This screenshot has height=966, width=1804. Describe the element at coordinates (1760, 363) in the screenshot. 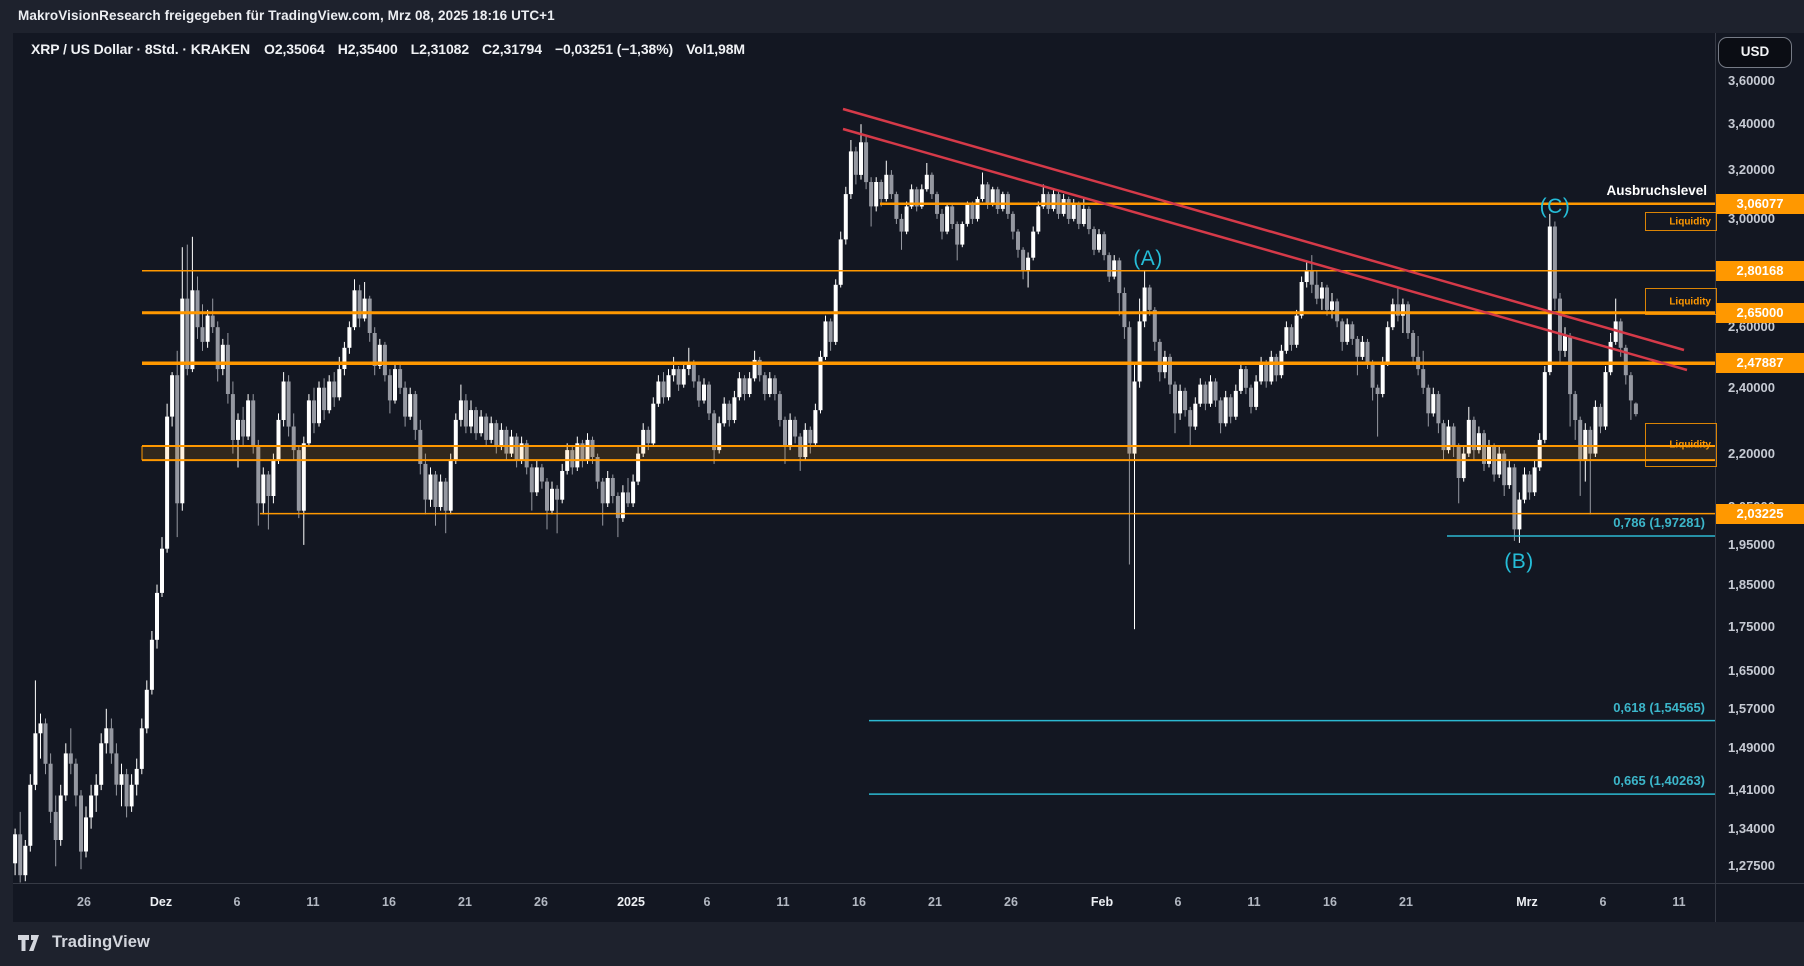

I see `price-level-badge: 2,47887` at that location.